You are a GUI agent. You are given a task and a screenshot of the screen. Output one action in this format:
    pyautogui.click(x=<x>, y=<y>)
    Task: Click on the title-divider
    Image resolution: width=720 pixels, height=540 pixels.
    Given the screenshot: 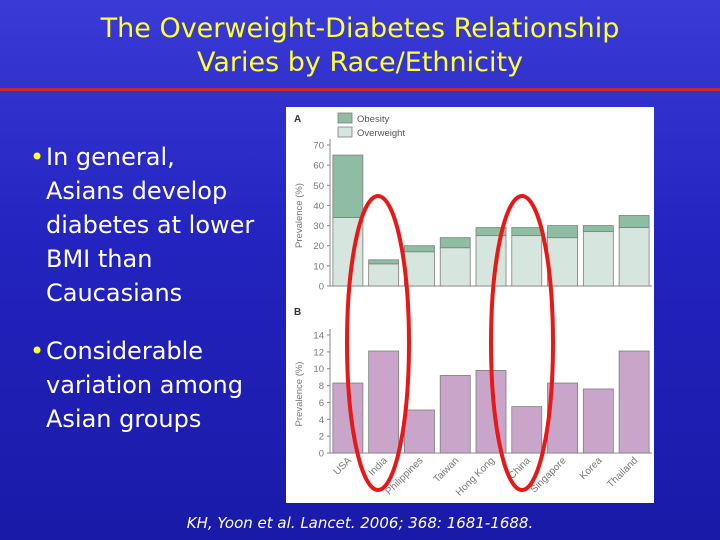 What is the action you would take?
    pyautogui.click(x=360, y=89)
    